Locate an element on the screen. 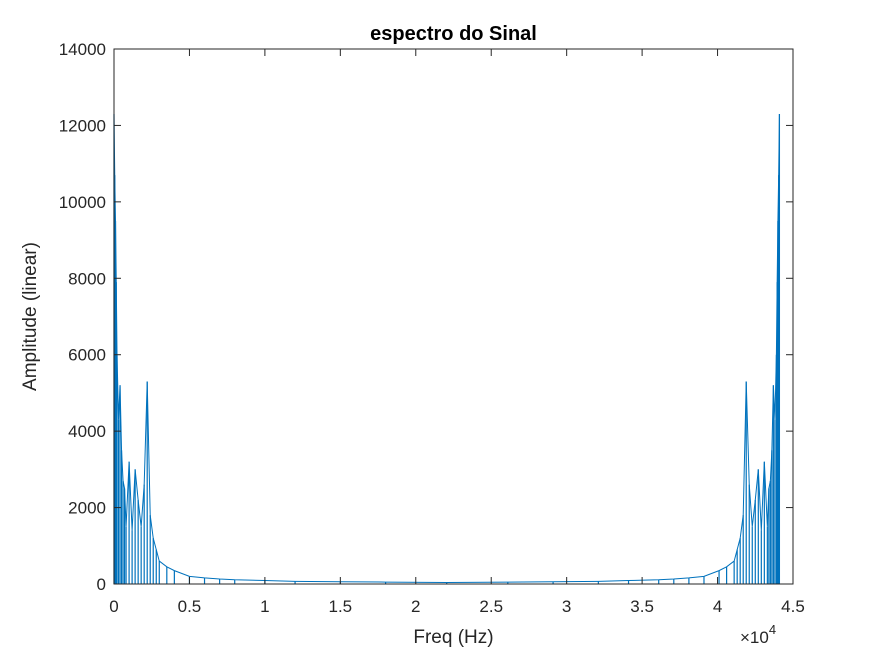 The height and width of the screenshot is (656, 875). y-tick-label: 12000 is located at coordinates (82, 125).